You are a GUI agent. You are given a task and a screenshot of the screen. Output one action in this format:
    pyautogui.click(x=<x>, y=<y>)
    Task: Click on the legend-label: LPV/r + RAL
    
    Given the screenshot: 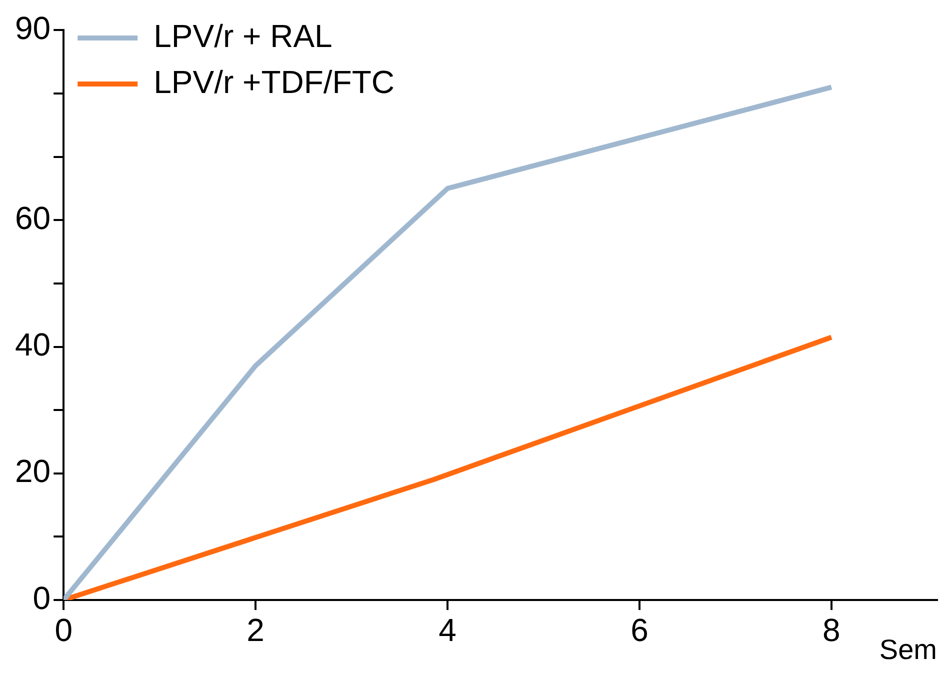 What is the action you would take?
    pyautogui.click(x=243, y=36)
    